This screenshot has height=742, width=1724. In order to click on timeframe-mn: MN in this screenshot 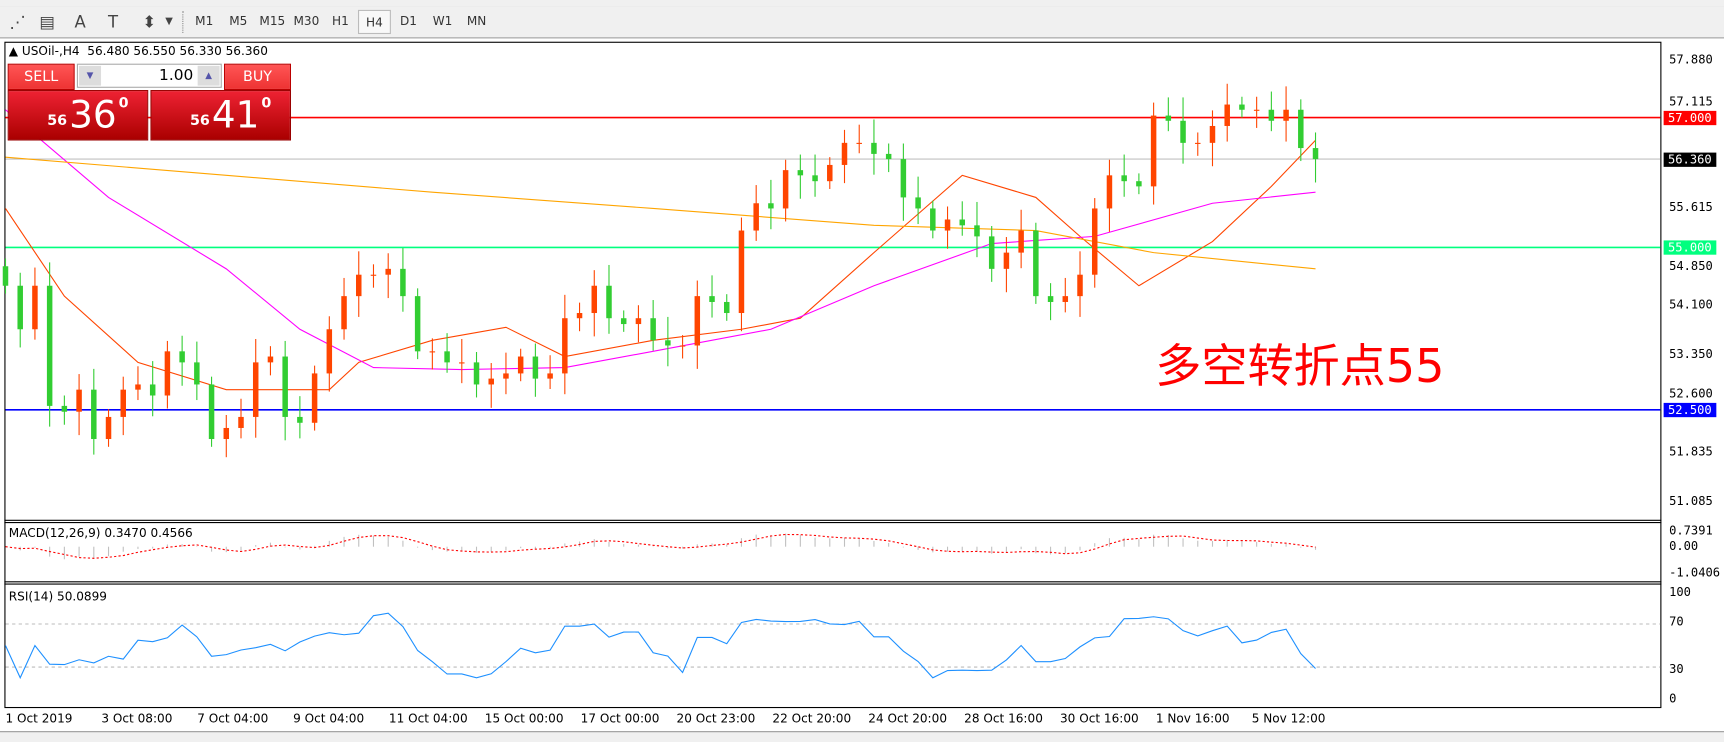, I will do `click(476, 21)`.